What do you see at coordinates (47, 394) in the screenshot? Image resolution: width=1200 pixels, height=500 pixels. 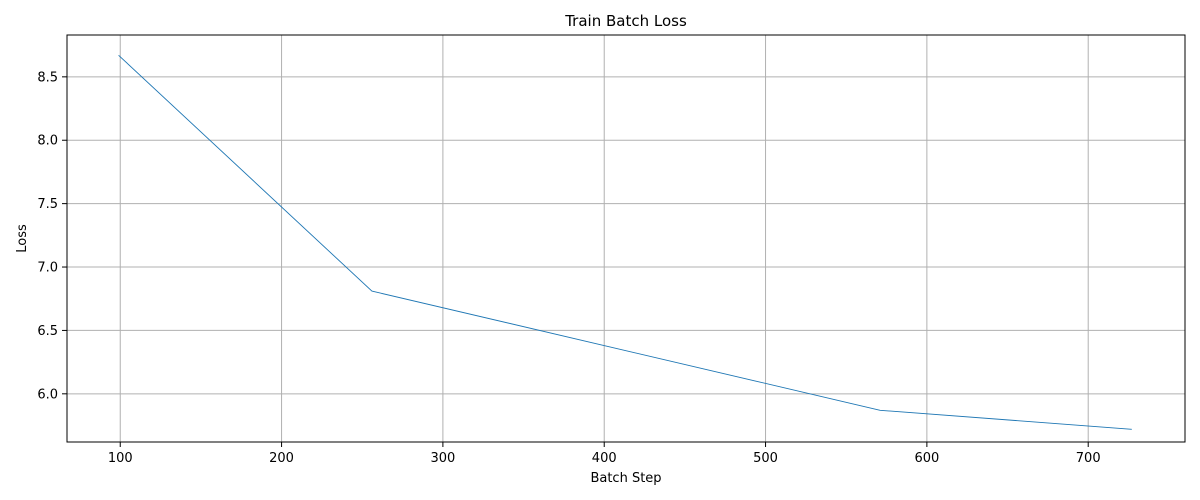 I see `y-tick-label: 6.0` at bounding box center [47, 394].